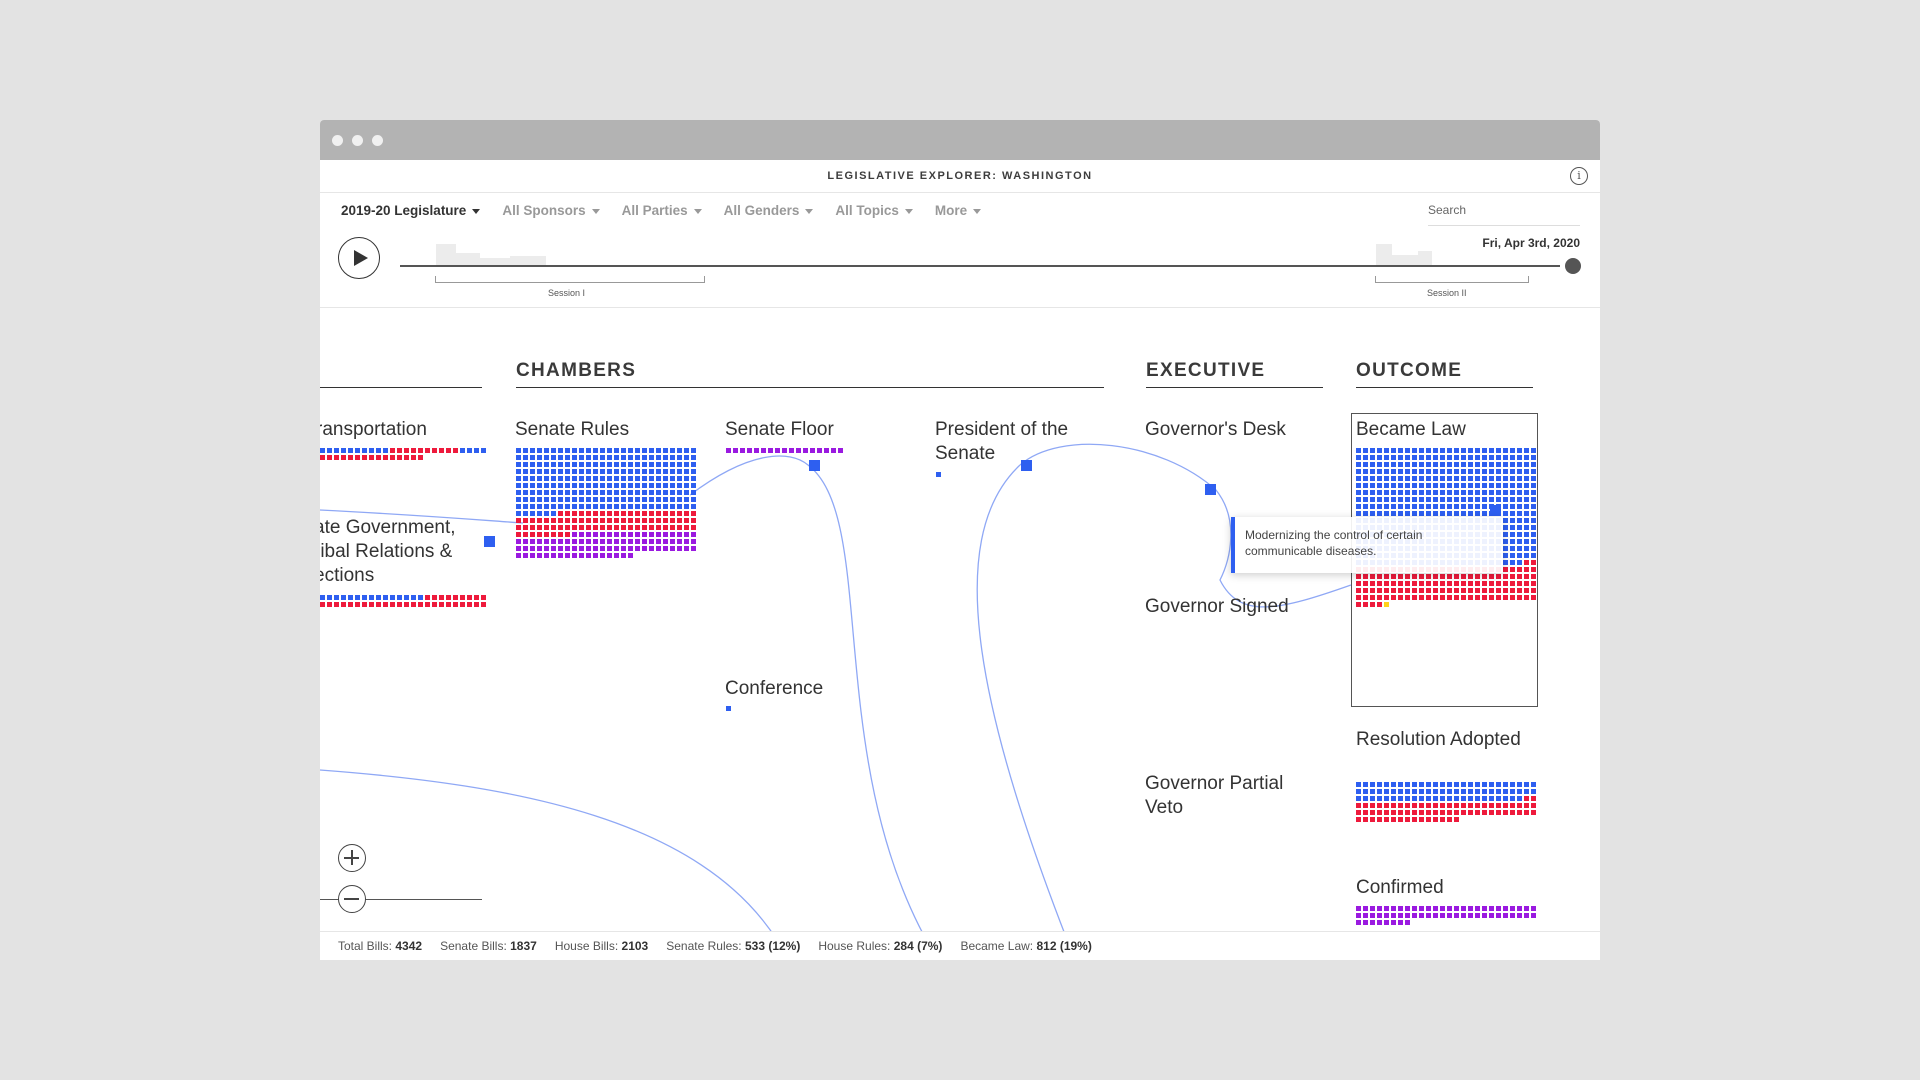  I want to click on filter-parties: All Parties, so click(662, 213).